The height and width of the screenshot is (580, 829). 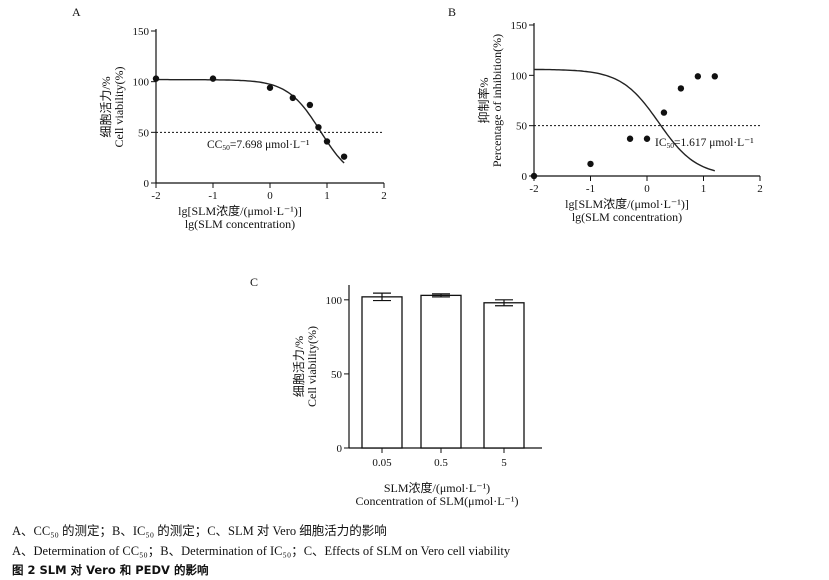 I want to click on x-axis-label-en: Concentration of SLM(μmol·L⁻¹), so click(x=436, y=501).